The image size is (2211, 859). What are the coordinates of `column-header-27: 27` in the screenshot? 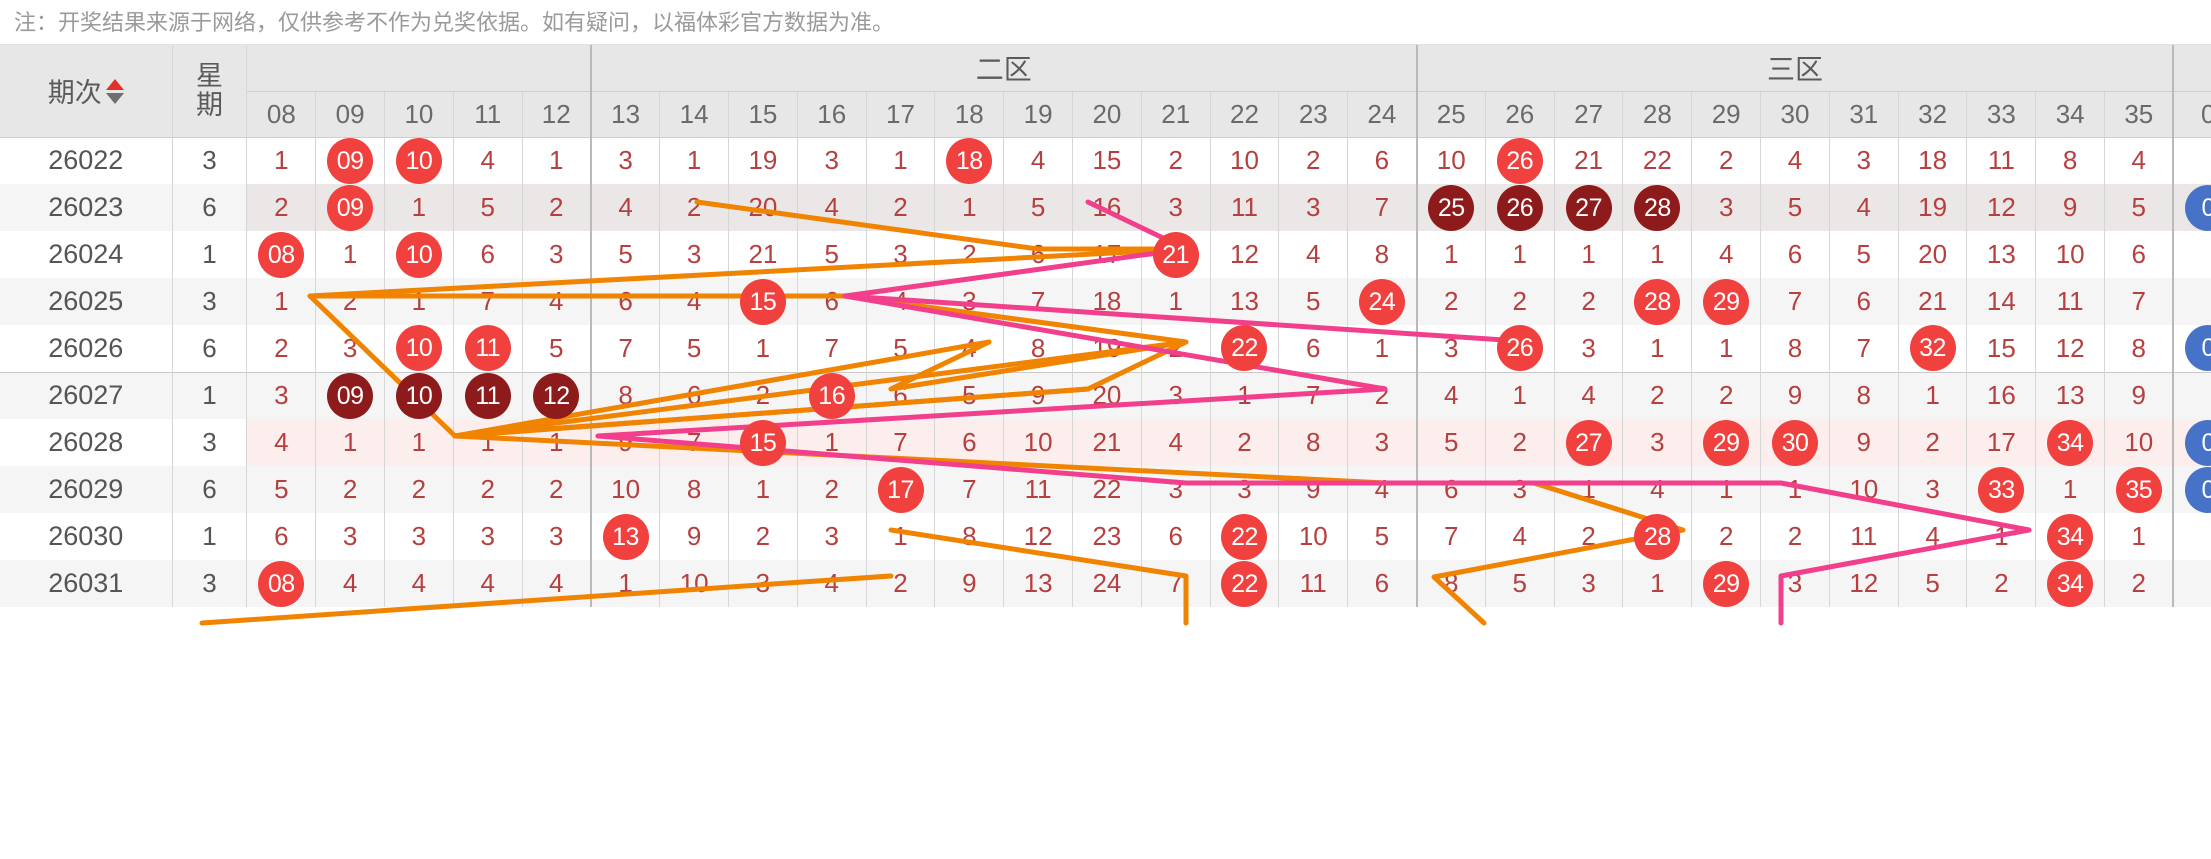 It's located at (1589, 114).